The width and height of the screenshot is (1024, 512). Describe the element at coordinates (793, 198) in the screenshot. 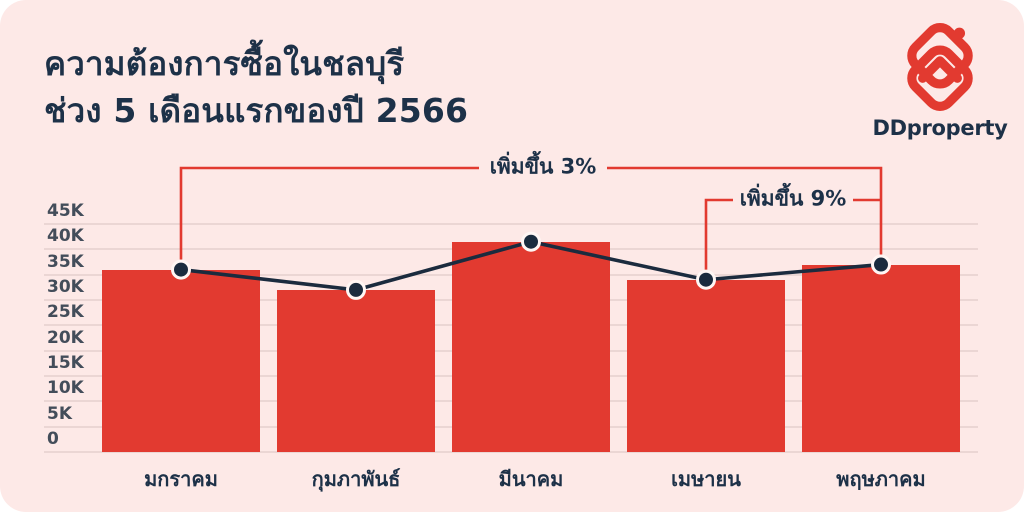

I see `annotation-increase-9pct: เพิ่มขึ้น 9%` at that location.